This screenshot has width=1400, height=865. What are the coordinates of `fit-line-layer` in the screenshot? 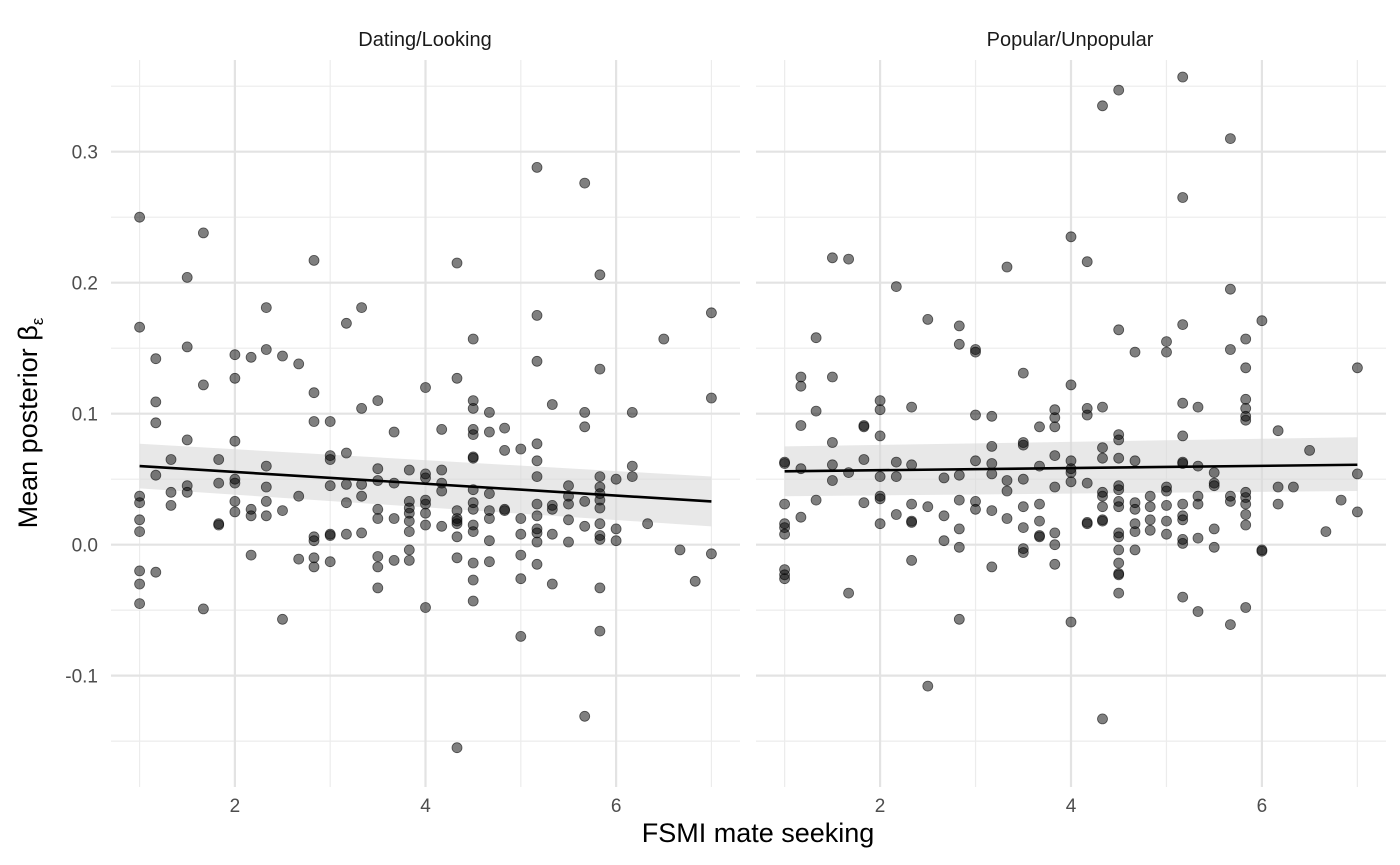 It's located at (748, 483).